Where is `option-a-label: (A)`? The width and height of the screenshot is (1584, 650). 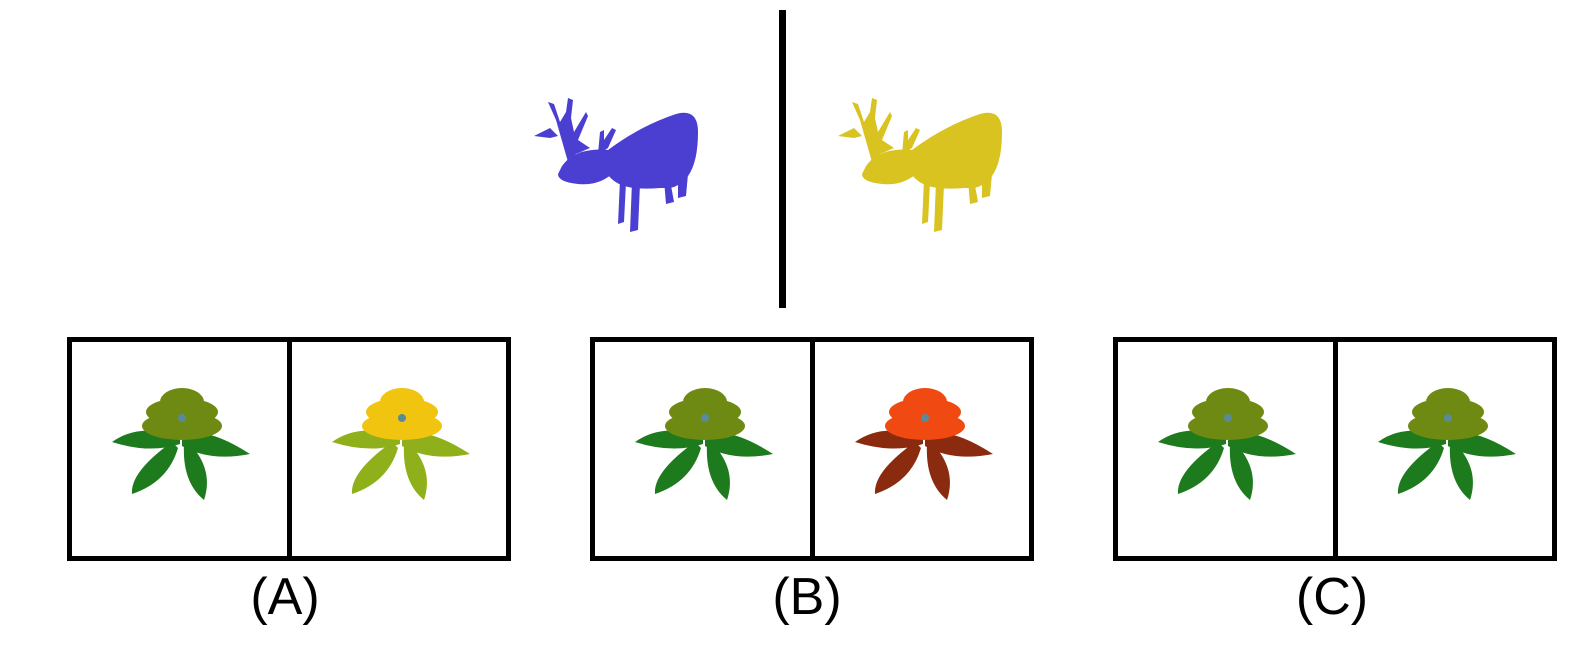
option-a-label: (A) is located at coordinates (285, 597).